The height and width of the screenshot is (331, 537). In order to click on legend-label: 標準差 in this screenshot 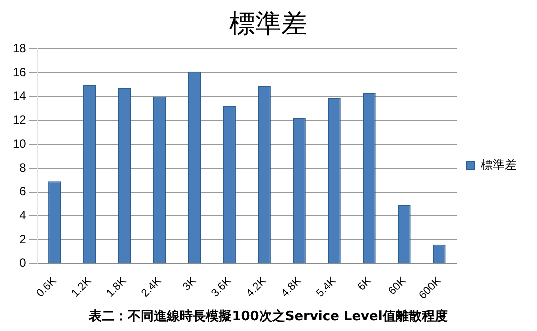, I will do `click(499, 165)`.